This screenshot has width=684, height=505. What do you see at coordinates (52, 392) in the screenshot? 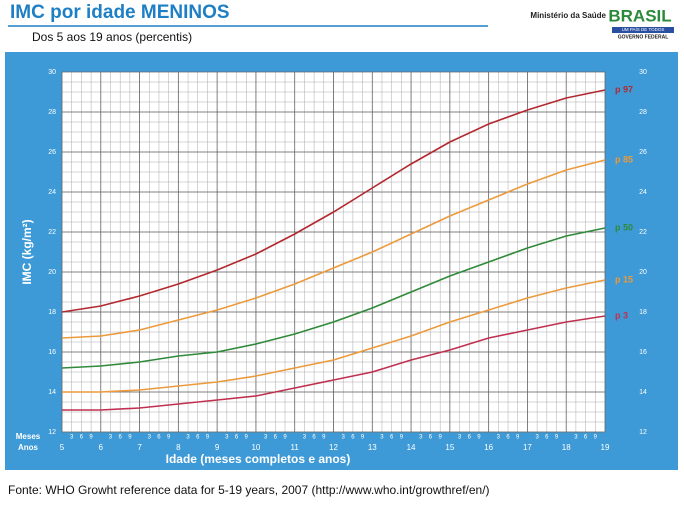
I see `y-tick-label: 14` at bounding box center [52, 392].